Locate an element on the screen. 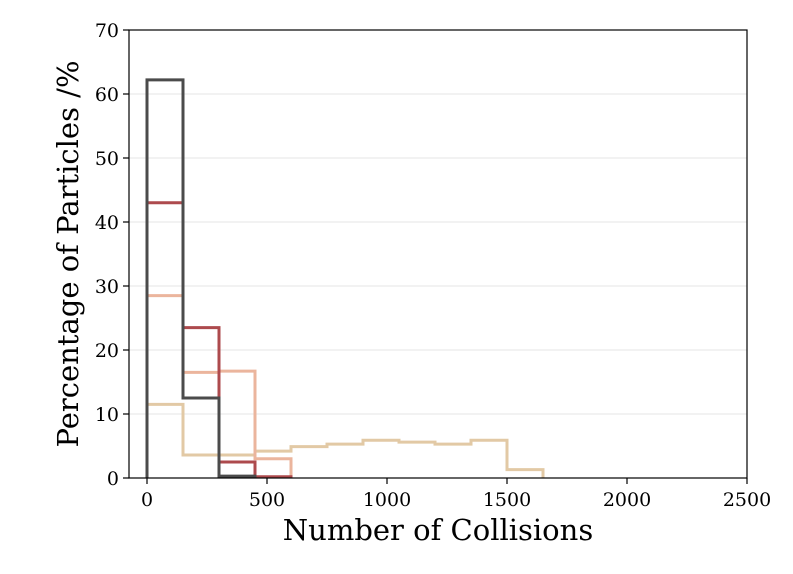 The width and height of the screenshot is (793, 574). y-tick-label: 0 is located at coordinates (113, 479).